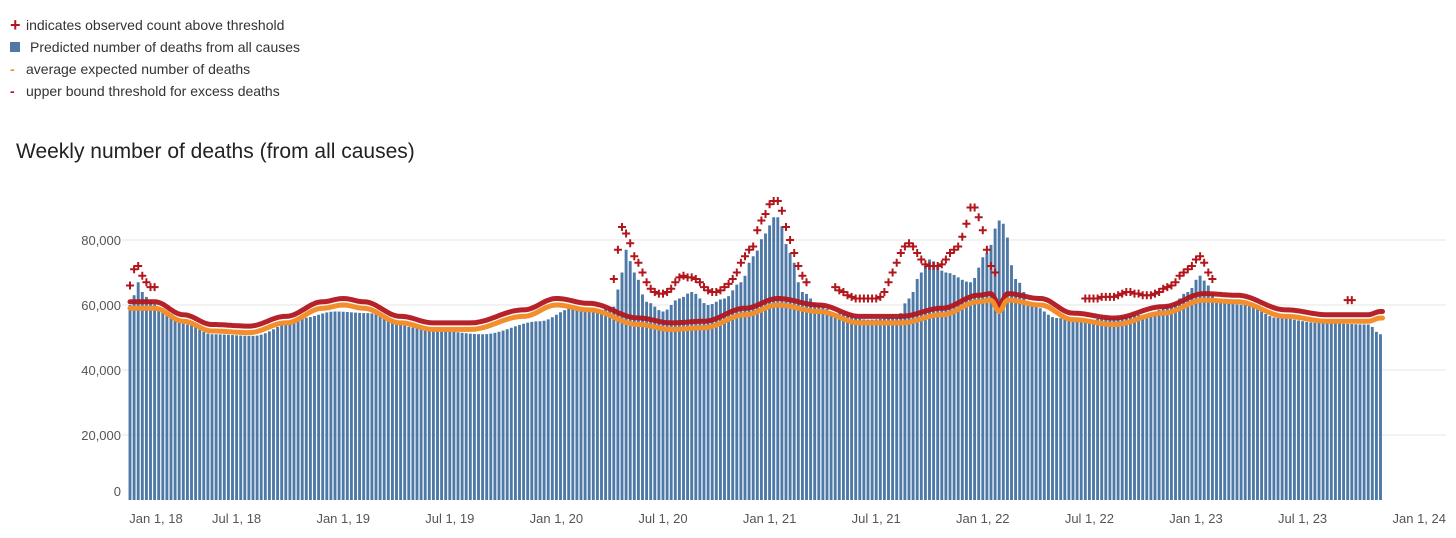  I want to click on x-tick-label: Jan 1, 24, so click(1420, 518).